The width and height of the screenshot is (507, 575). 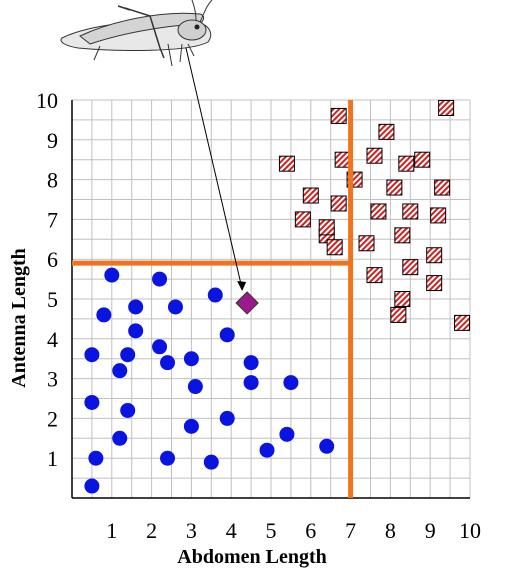 I want to click on y-tick-label: 6, so click(x=52, y=259).